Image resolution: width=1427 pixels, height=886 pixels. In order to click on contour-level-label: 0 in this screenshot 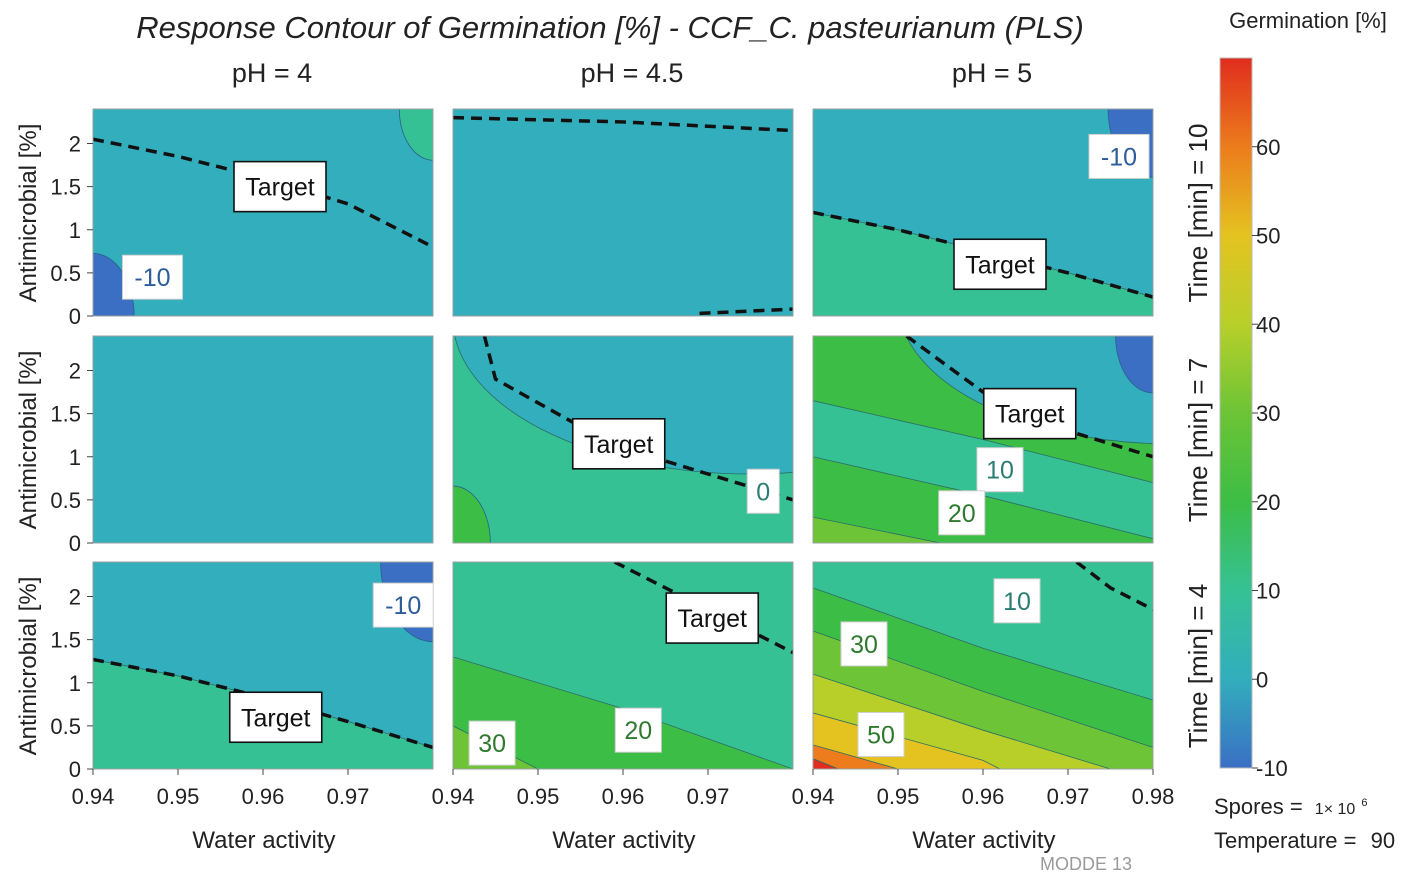, I will do `click(763, 491)`.